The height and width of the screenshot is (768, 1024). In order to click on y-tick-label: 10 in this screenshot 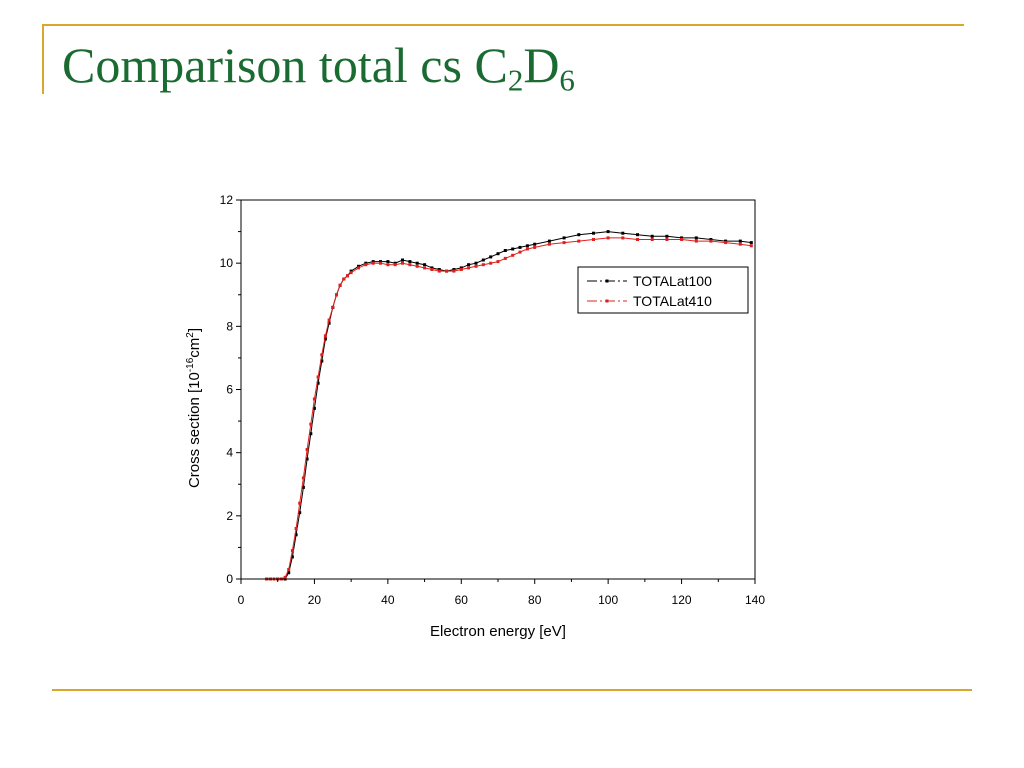, I will do `click(227, 263)`.